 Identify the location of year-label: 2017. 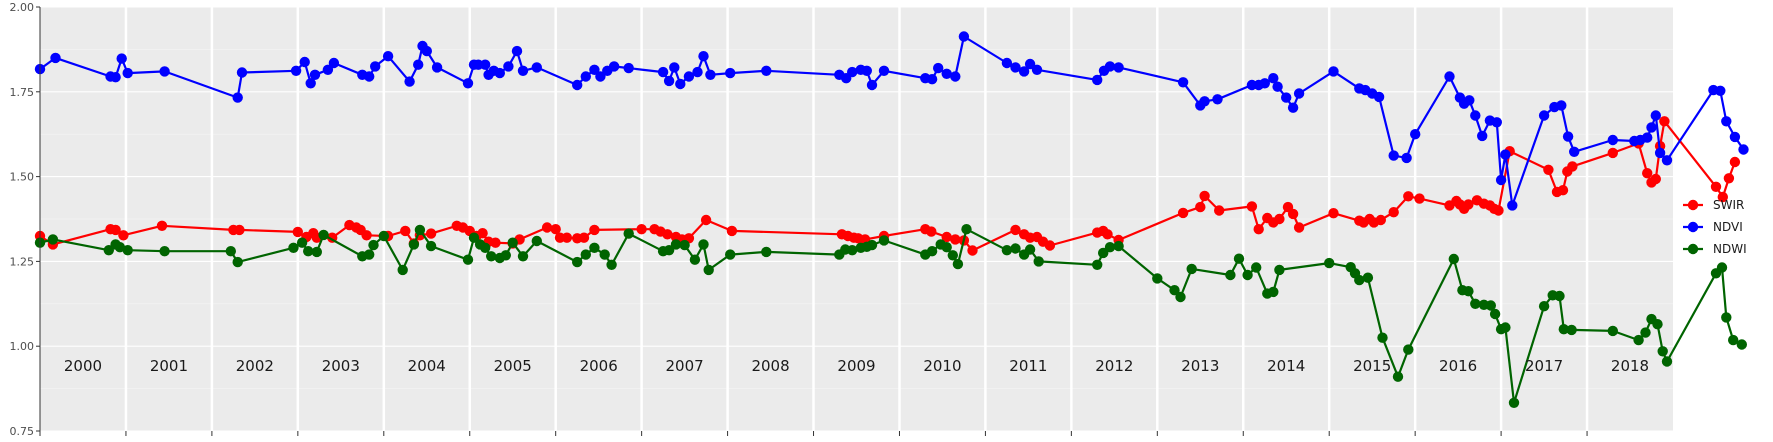
(1544, 366).